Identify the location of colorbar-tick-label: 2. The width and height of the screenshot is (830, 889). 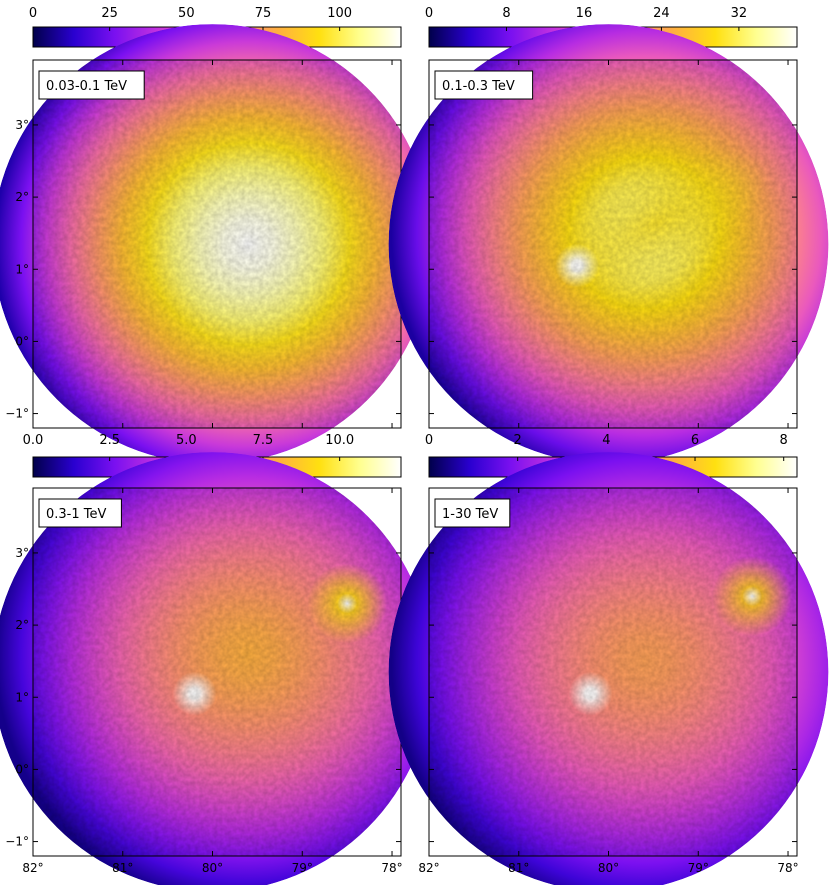
(518, 440).